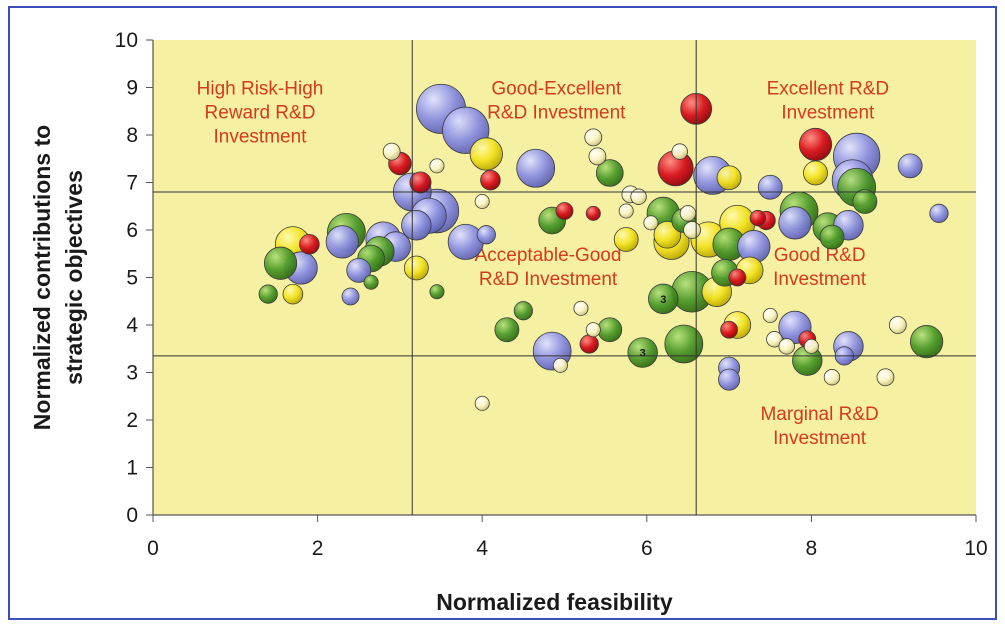  Describe the element at coordinates (132, 420) in the screenshot. I see `y-tick-label: 2` at that location.